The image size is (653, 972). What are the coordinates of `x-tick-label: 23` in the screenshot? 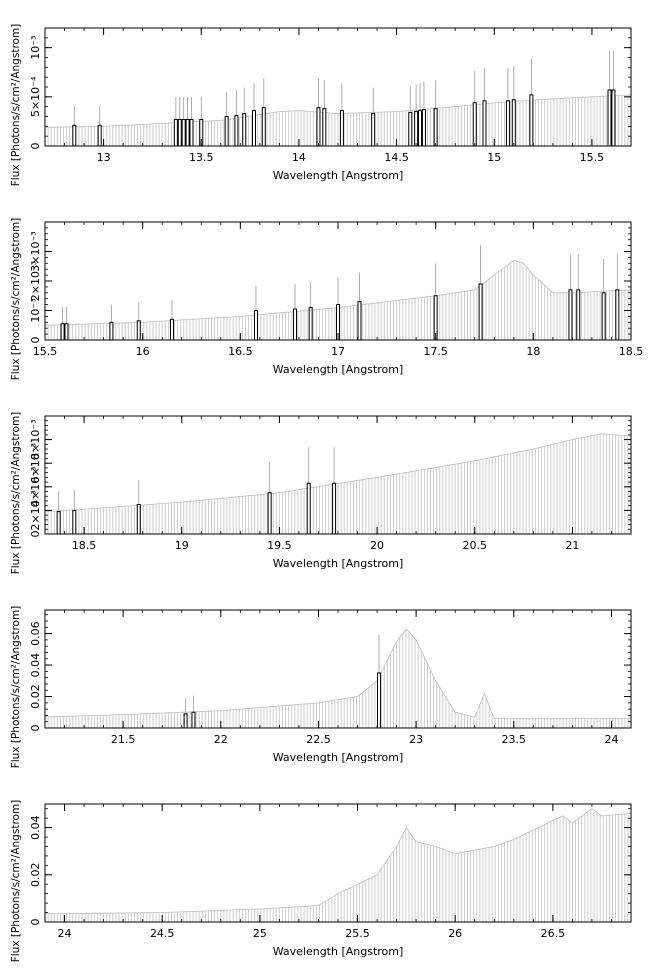 It's located at (416, 739).